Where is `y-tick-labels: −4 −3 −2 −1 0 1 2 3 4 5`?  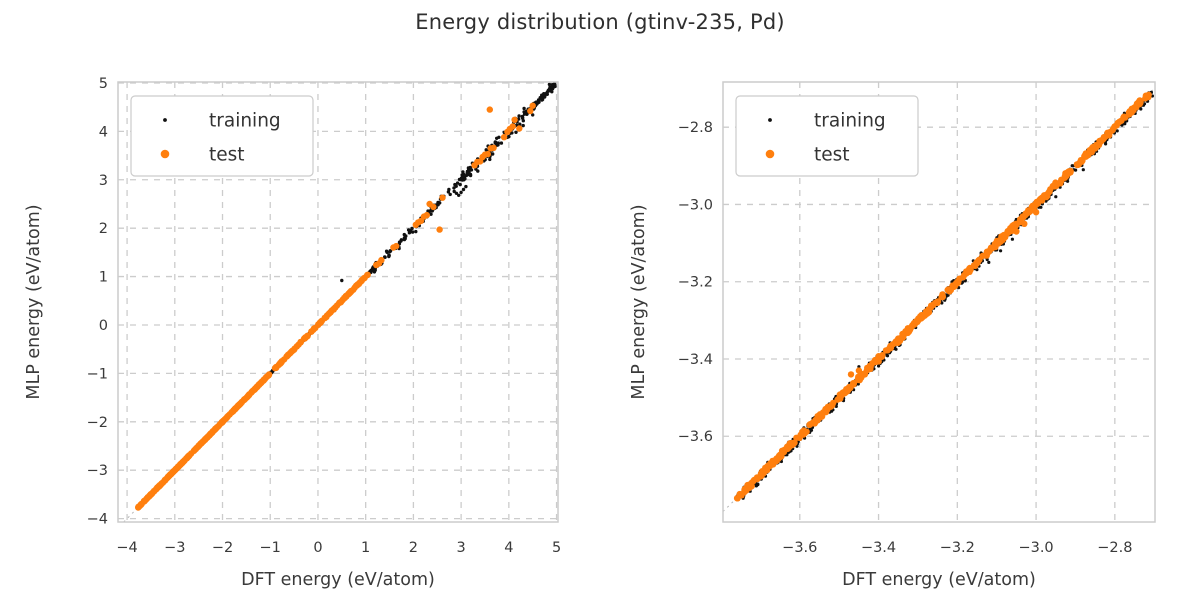
y-tick-labels: −4 −3 −2 −1 0 1 2 3 4 5 is located at coordinates (97, 302).